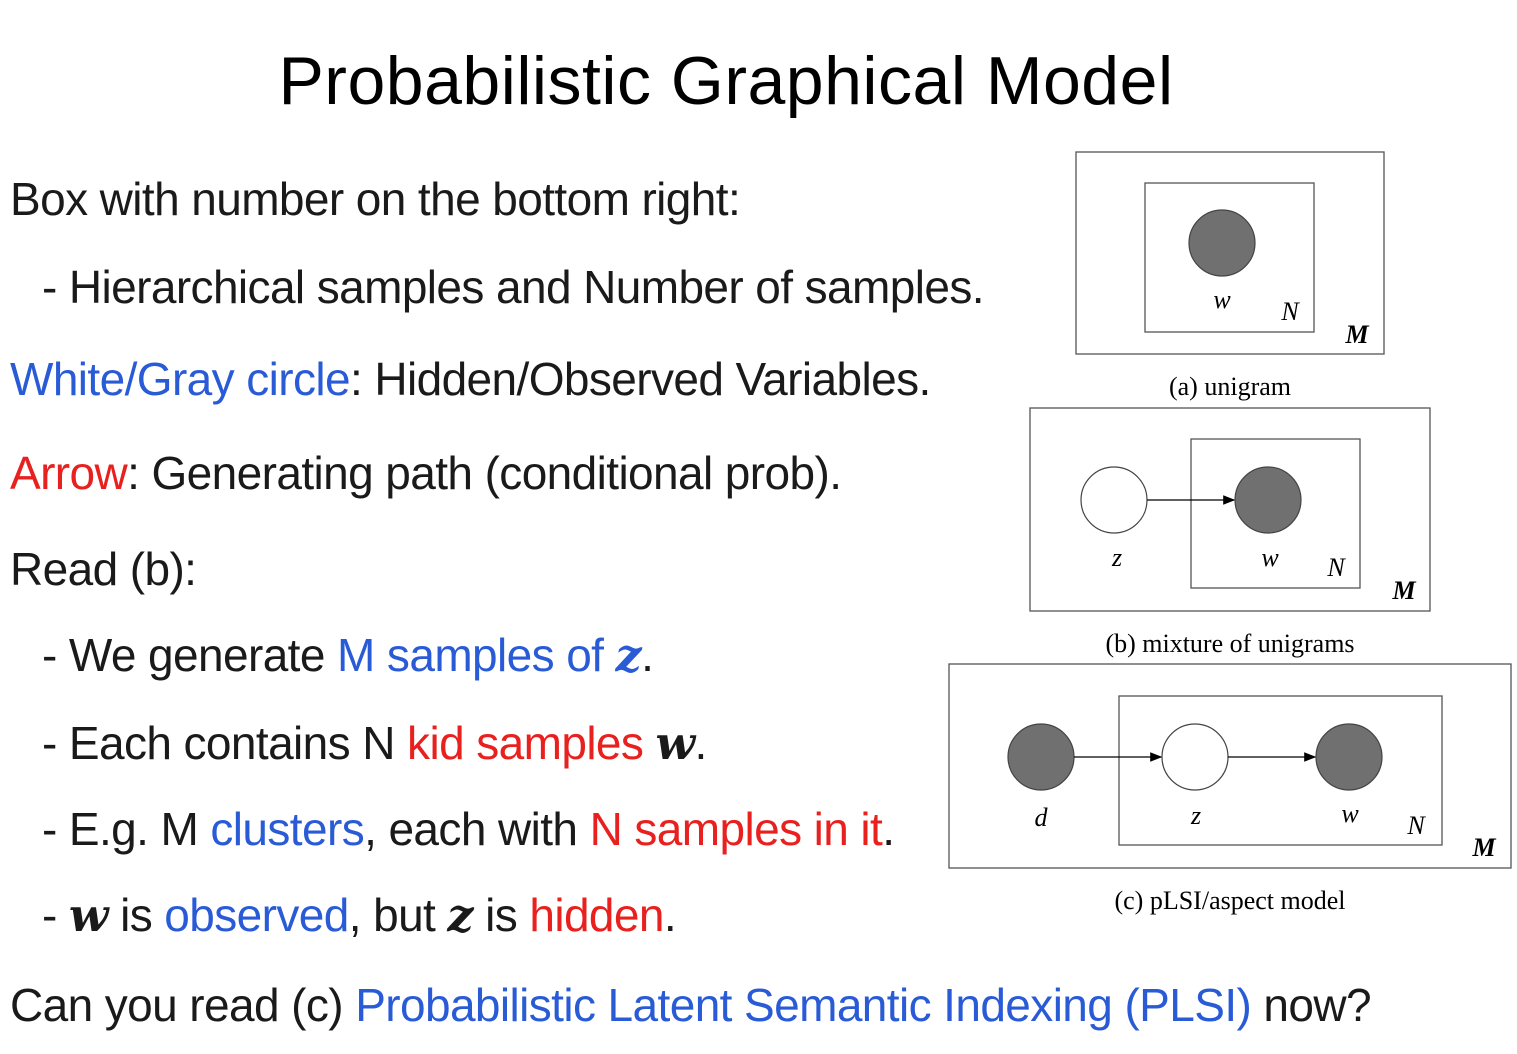  What do you see at coordinates (55, 915) in the screenshot?
I see `dash: -` at bounding box center [55, 915].